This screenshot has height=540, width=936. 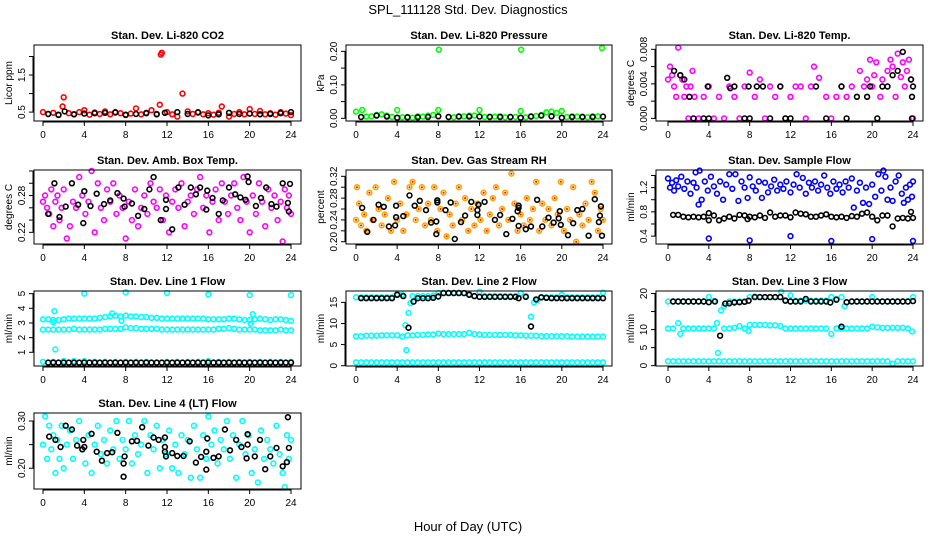 I want to click on x-tick-label: 8, so click(x=750, y=258).